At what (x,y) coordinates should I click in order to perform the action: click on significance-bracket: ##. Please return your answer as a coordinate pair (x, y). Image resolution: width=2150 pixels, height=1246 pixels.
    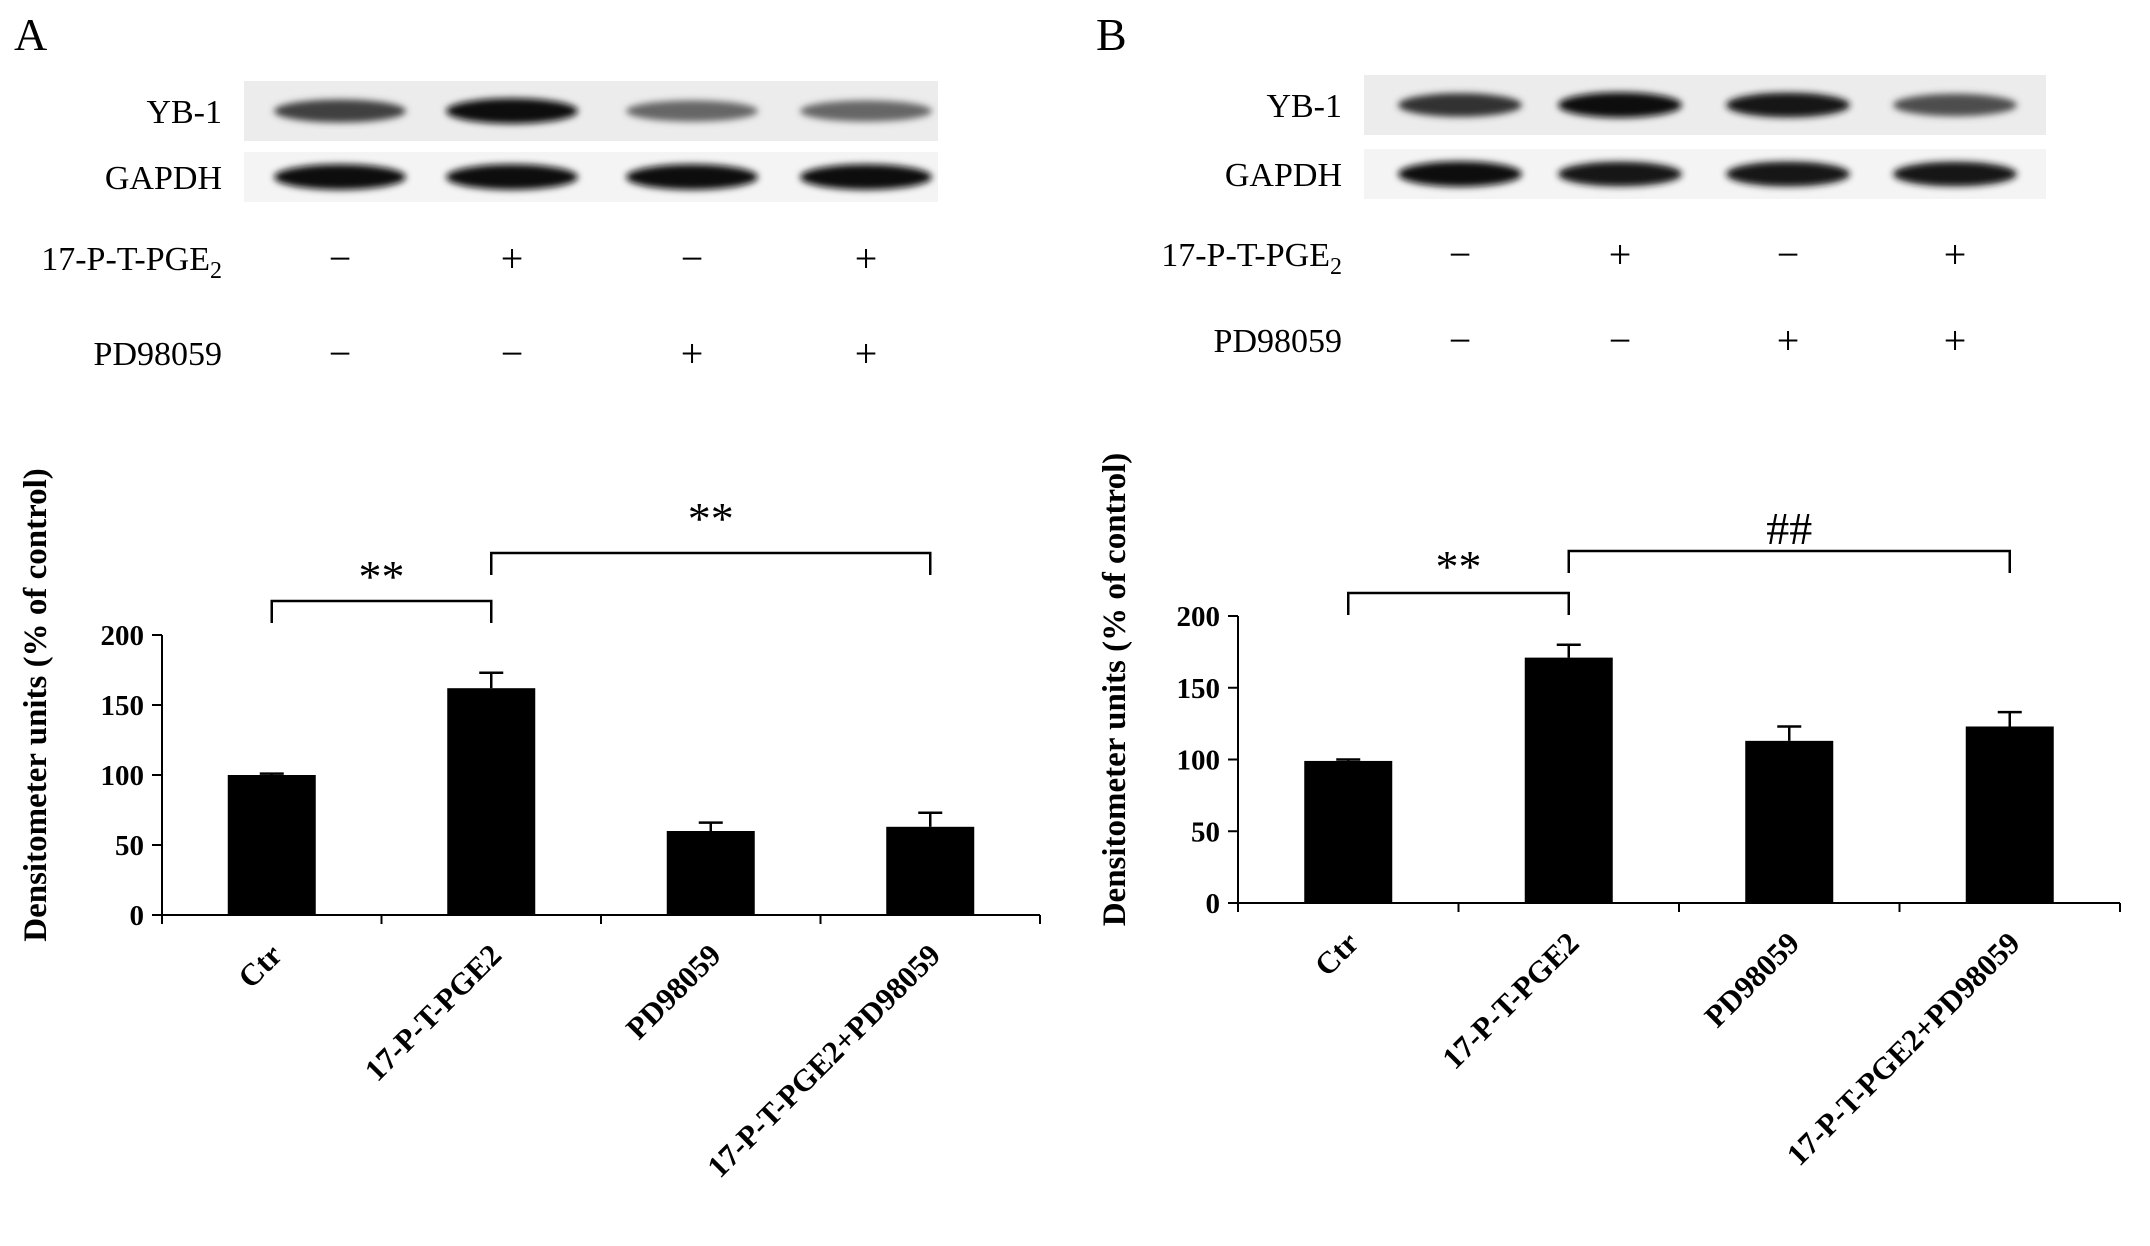
    Looking at the image, I should click on (1789, 538).